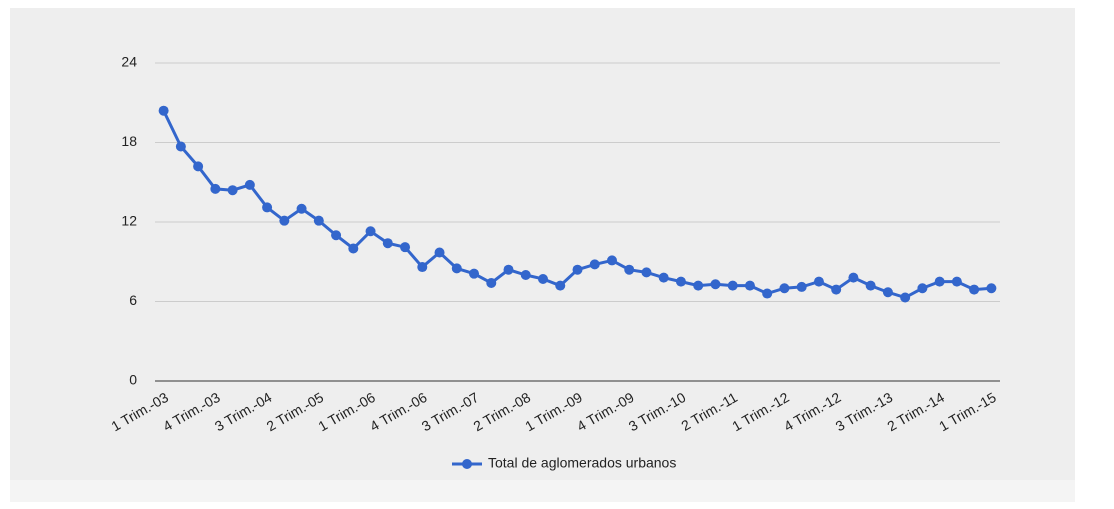  I want to click on footer-strip, so click(542, 491).